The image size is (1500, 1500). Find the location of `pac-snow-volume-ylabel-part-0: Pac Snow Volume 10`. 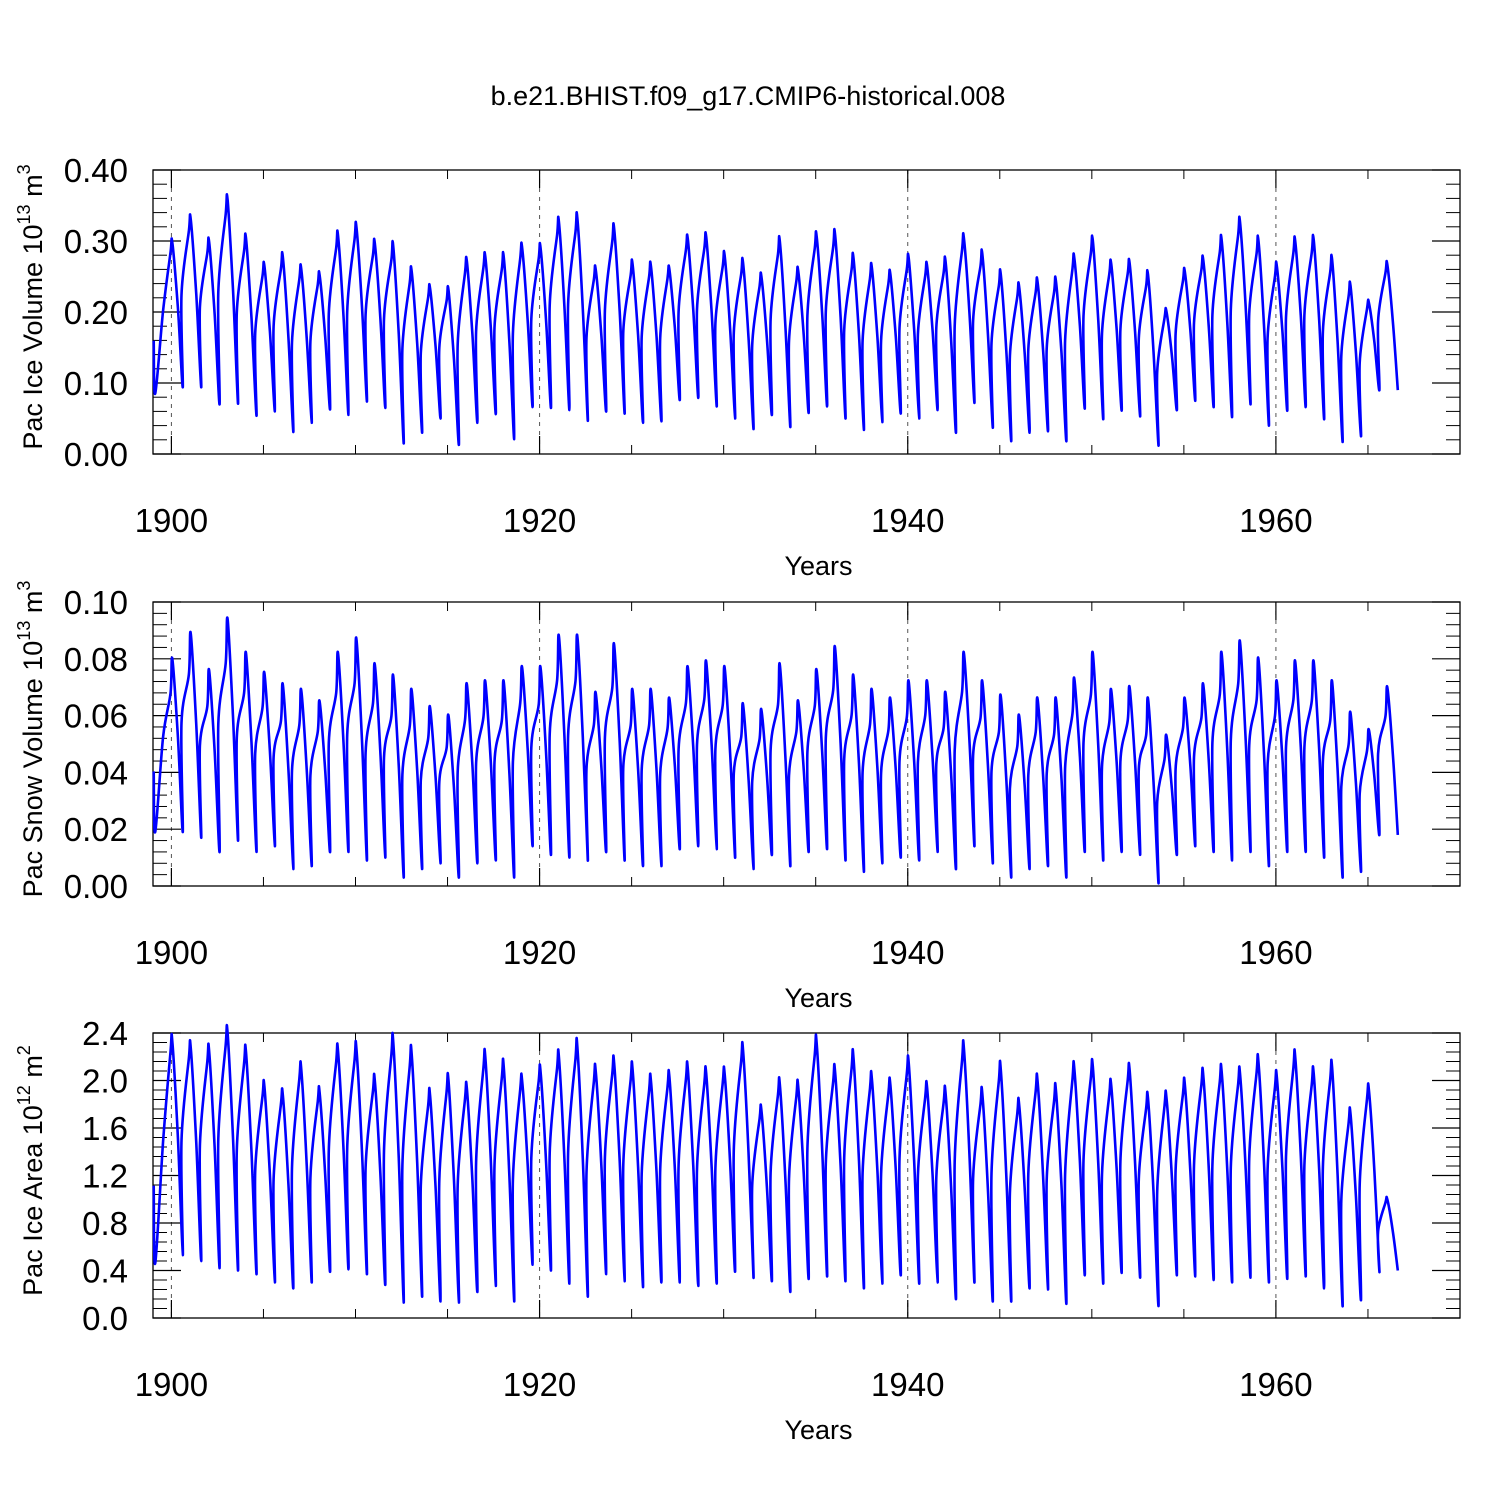

pac-snow-volume-ylabel-part-0: Pac Snow Volume 10 is located at coordinates (33, 769).